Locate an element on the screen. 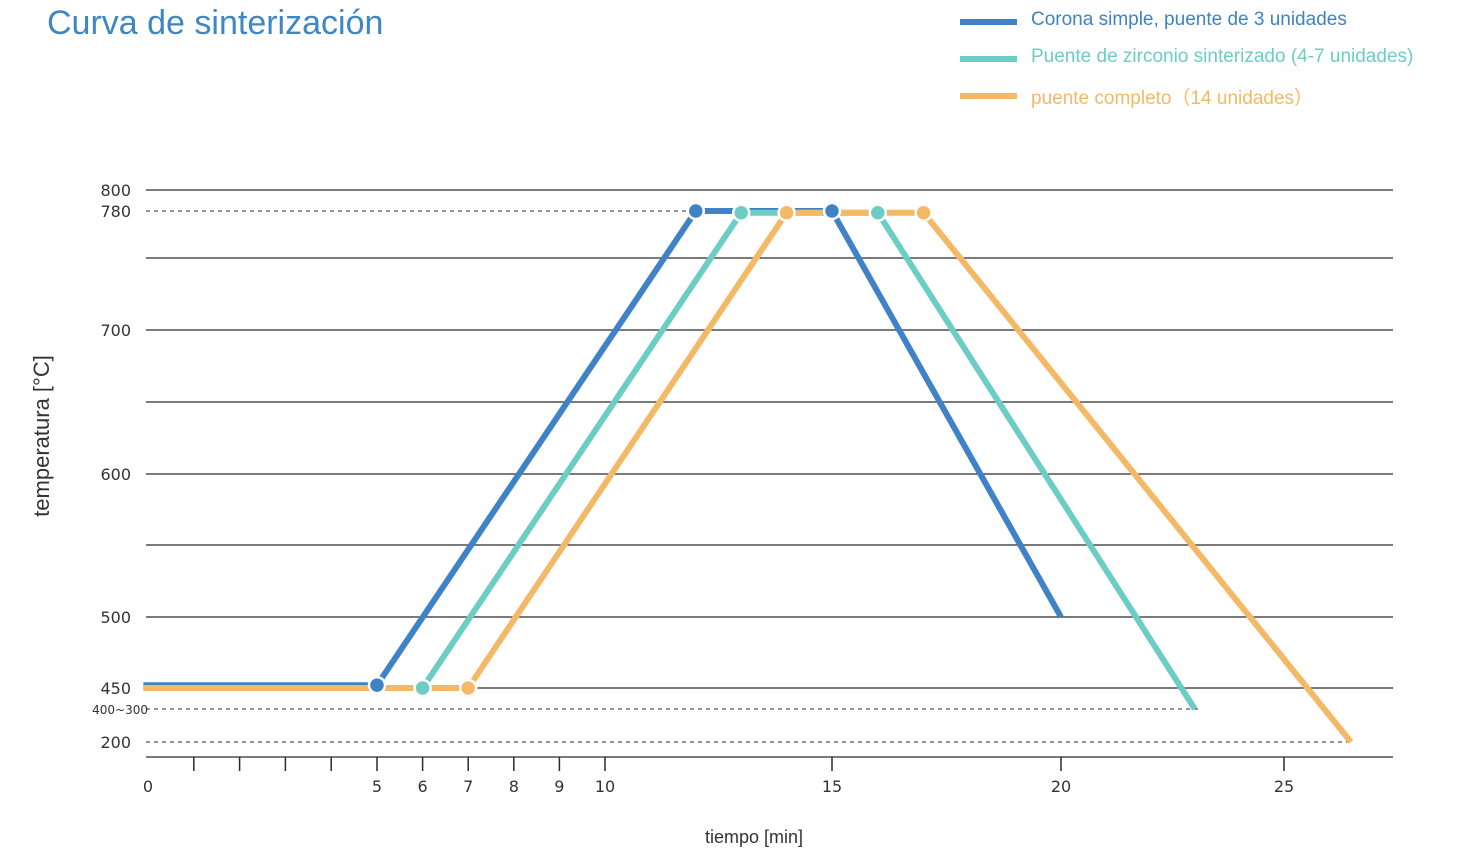 The image size is (1480, 850). y-tick-label: 800 is located at coordinates (115, 190).